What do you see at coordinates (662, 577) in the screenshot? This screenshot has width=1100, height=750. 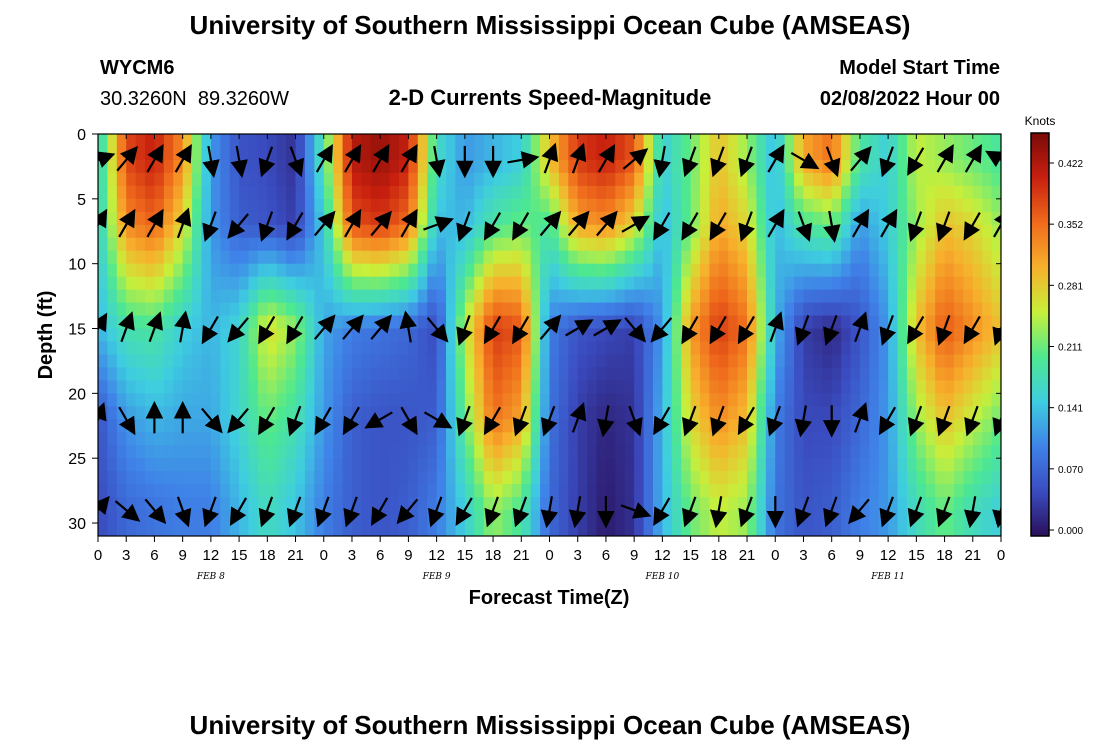 I see `x-date-label: FEB 10` at bounding box center [662, 577].